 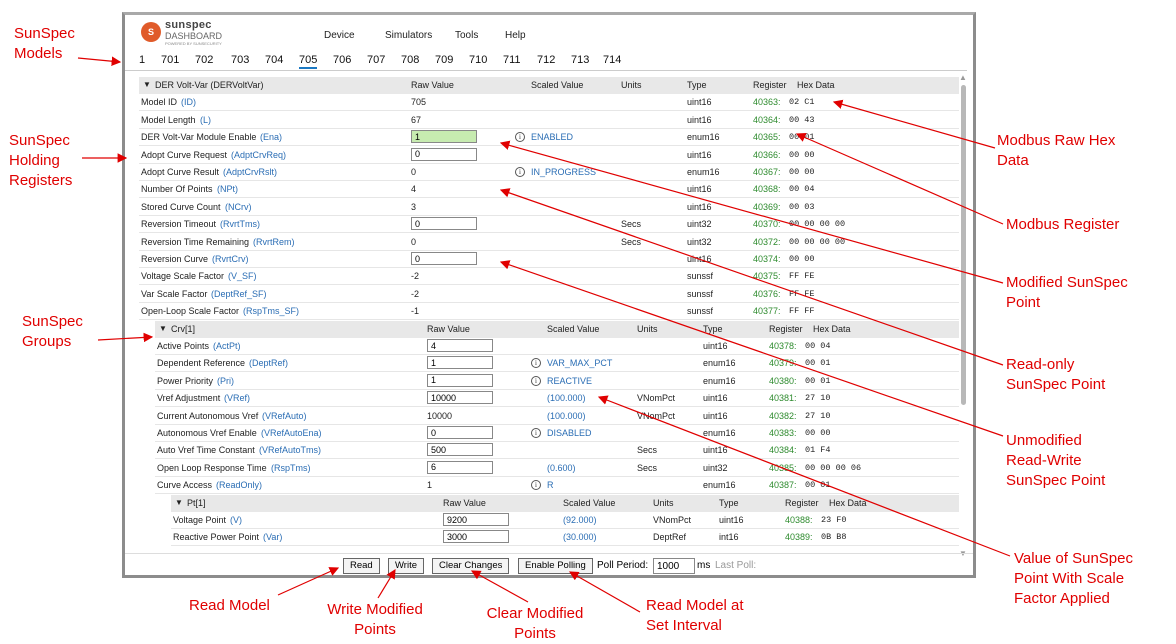 I want to click on point-hex-data: 00 03, so click(x=802, y=206).